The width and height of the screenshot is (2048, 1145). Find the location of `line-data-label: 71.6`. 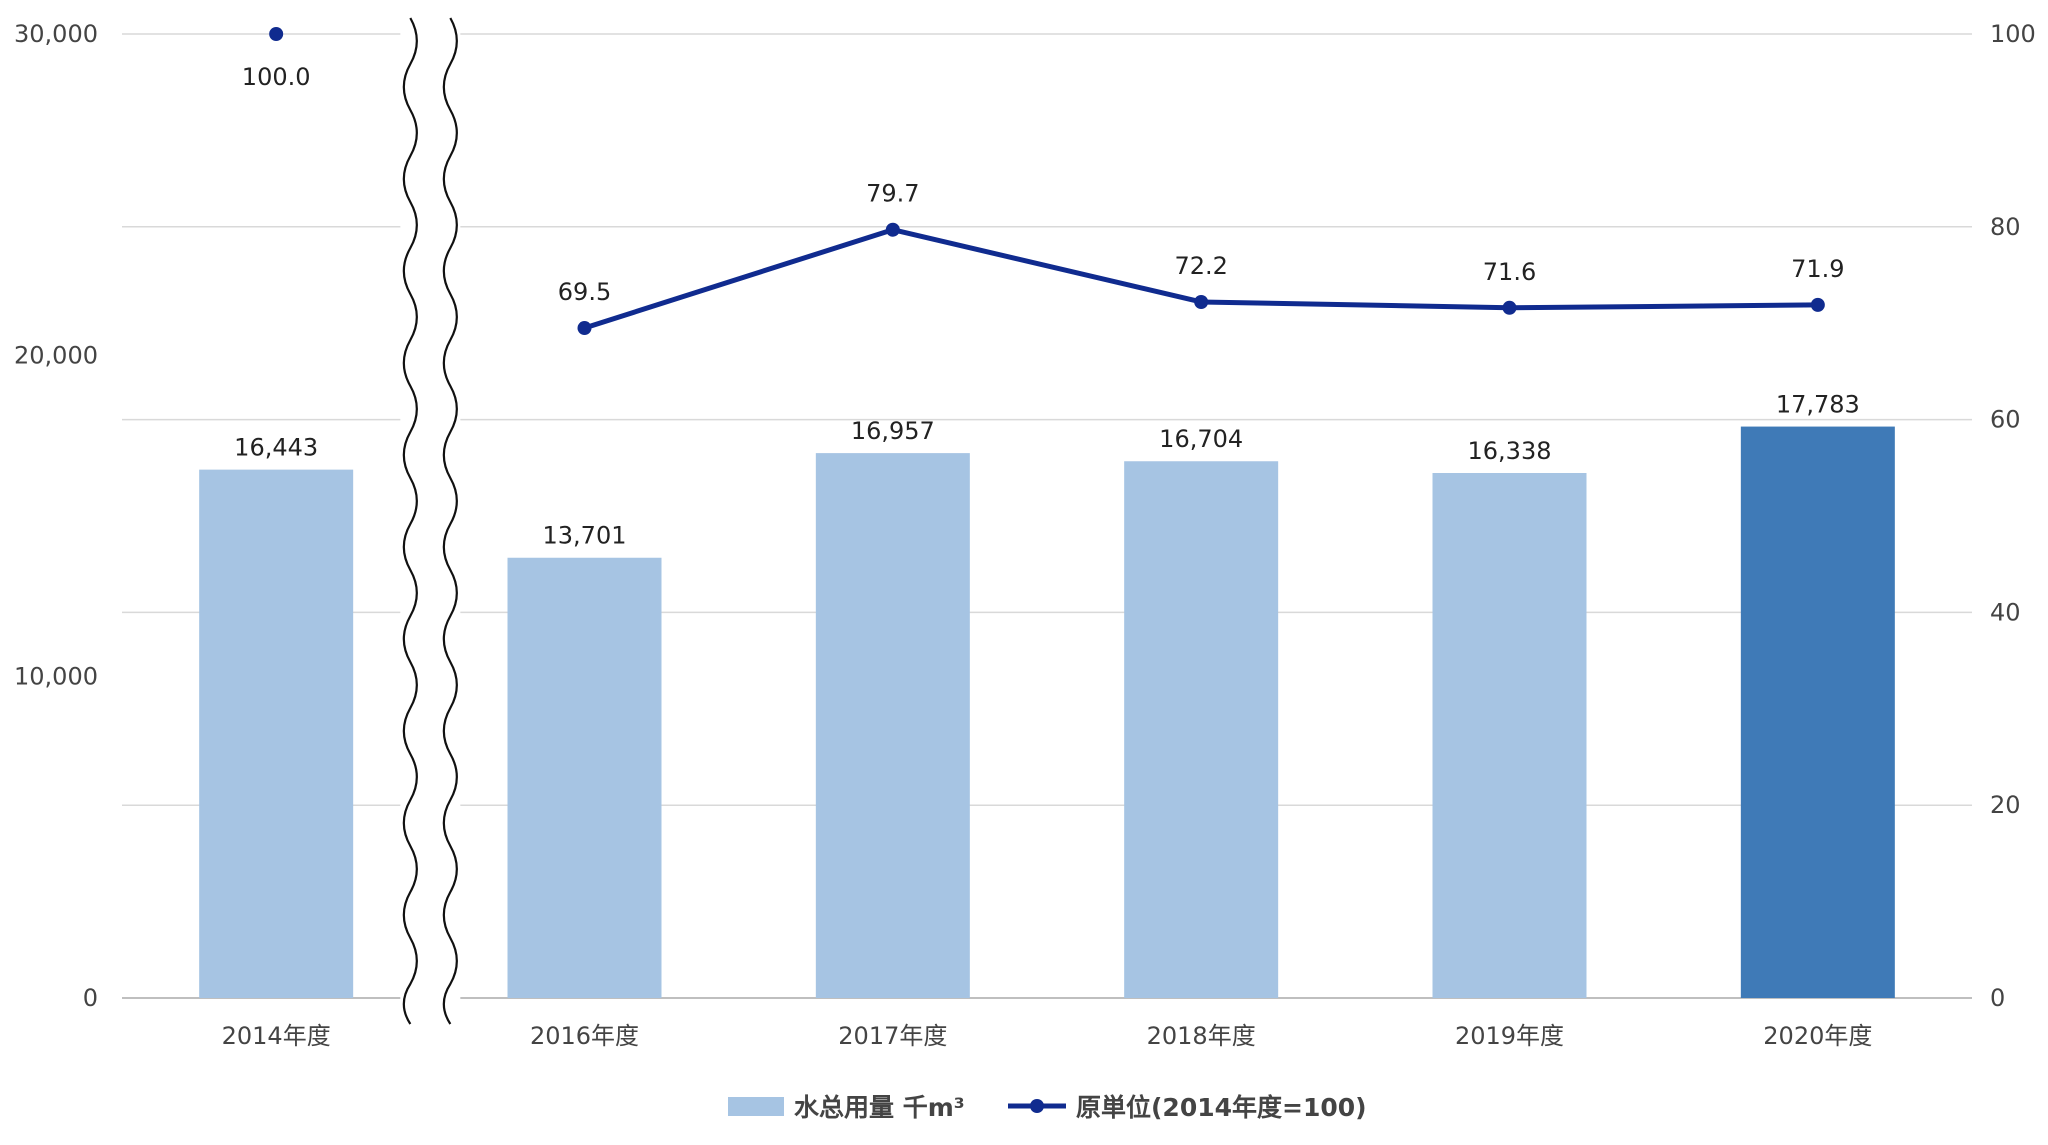

line-data-label: 71.6 is located at coordinates (1509, 272).